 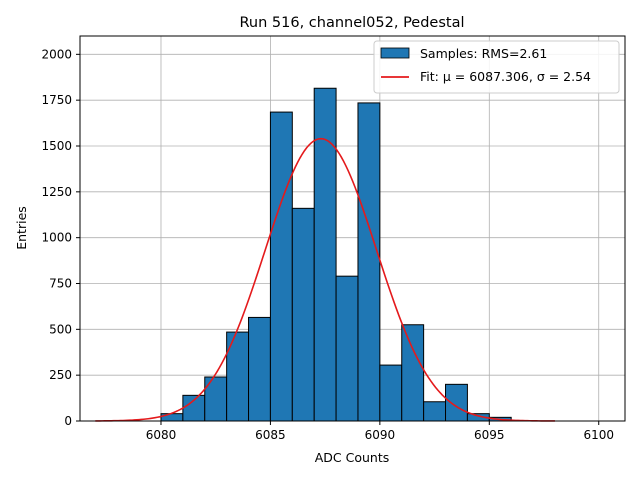 What do you see at coordinates (490, 76) in the screenshot?
I see `legend-fit-mu: μ = 6087.306,` at bounding box center [490, 76].